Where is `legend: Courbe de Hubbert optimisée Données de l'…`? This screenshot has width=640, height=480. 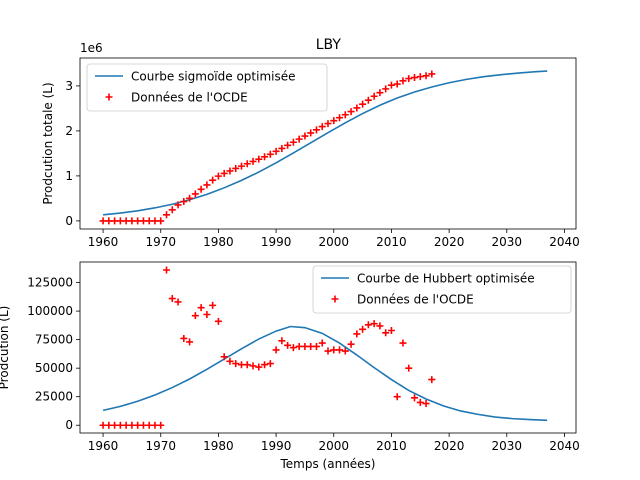
legend: Courbe de Hubbert optimisée Données de l'… is located at coordinates (442, 289).